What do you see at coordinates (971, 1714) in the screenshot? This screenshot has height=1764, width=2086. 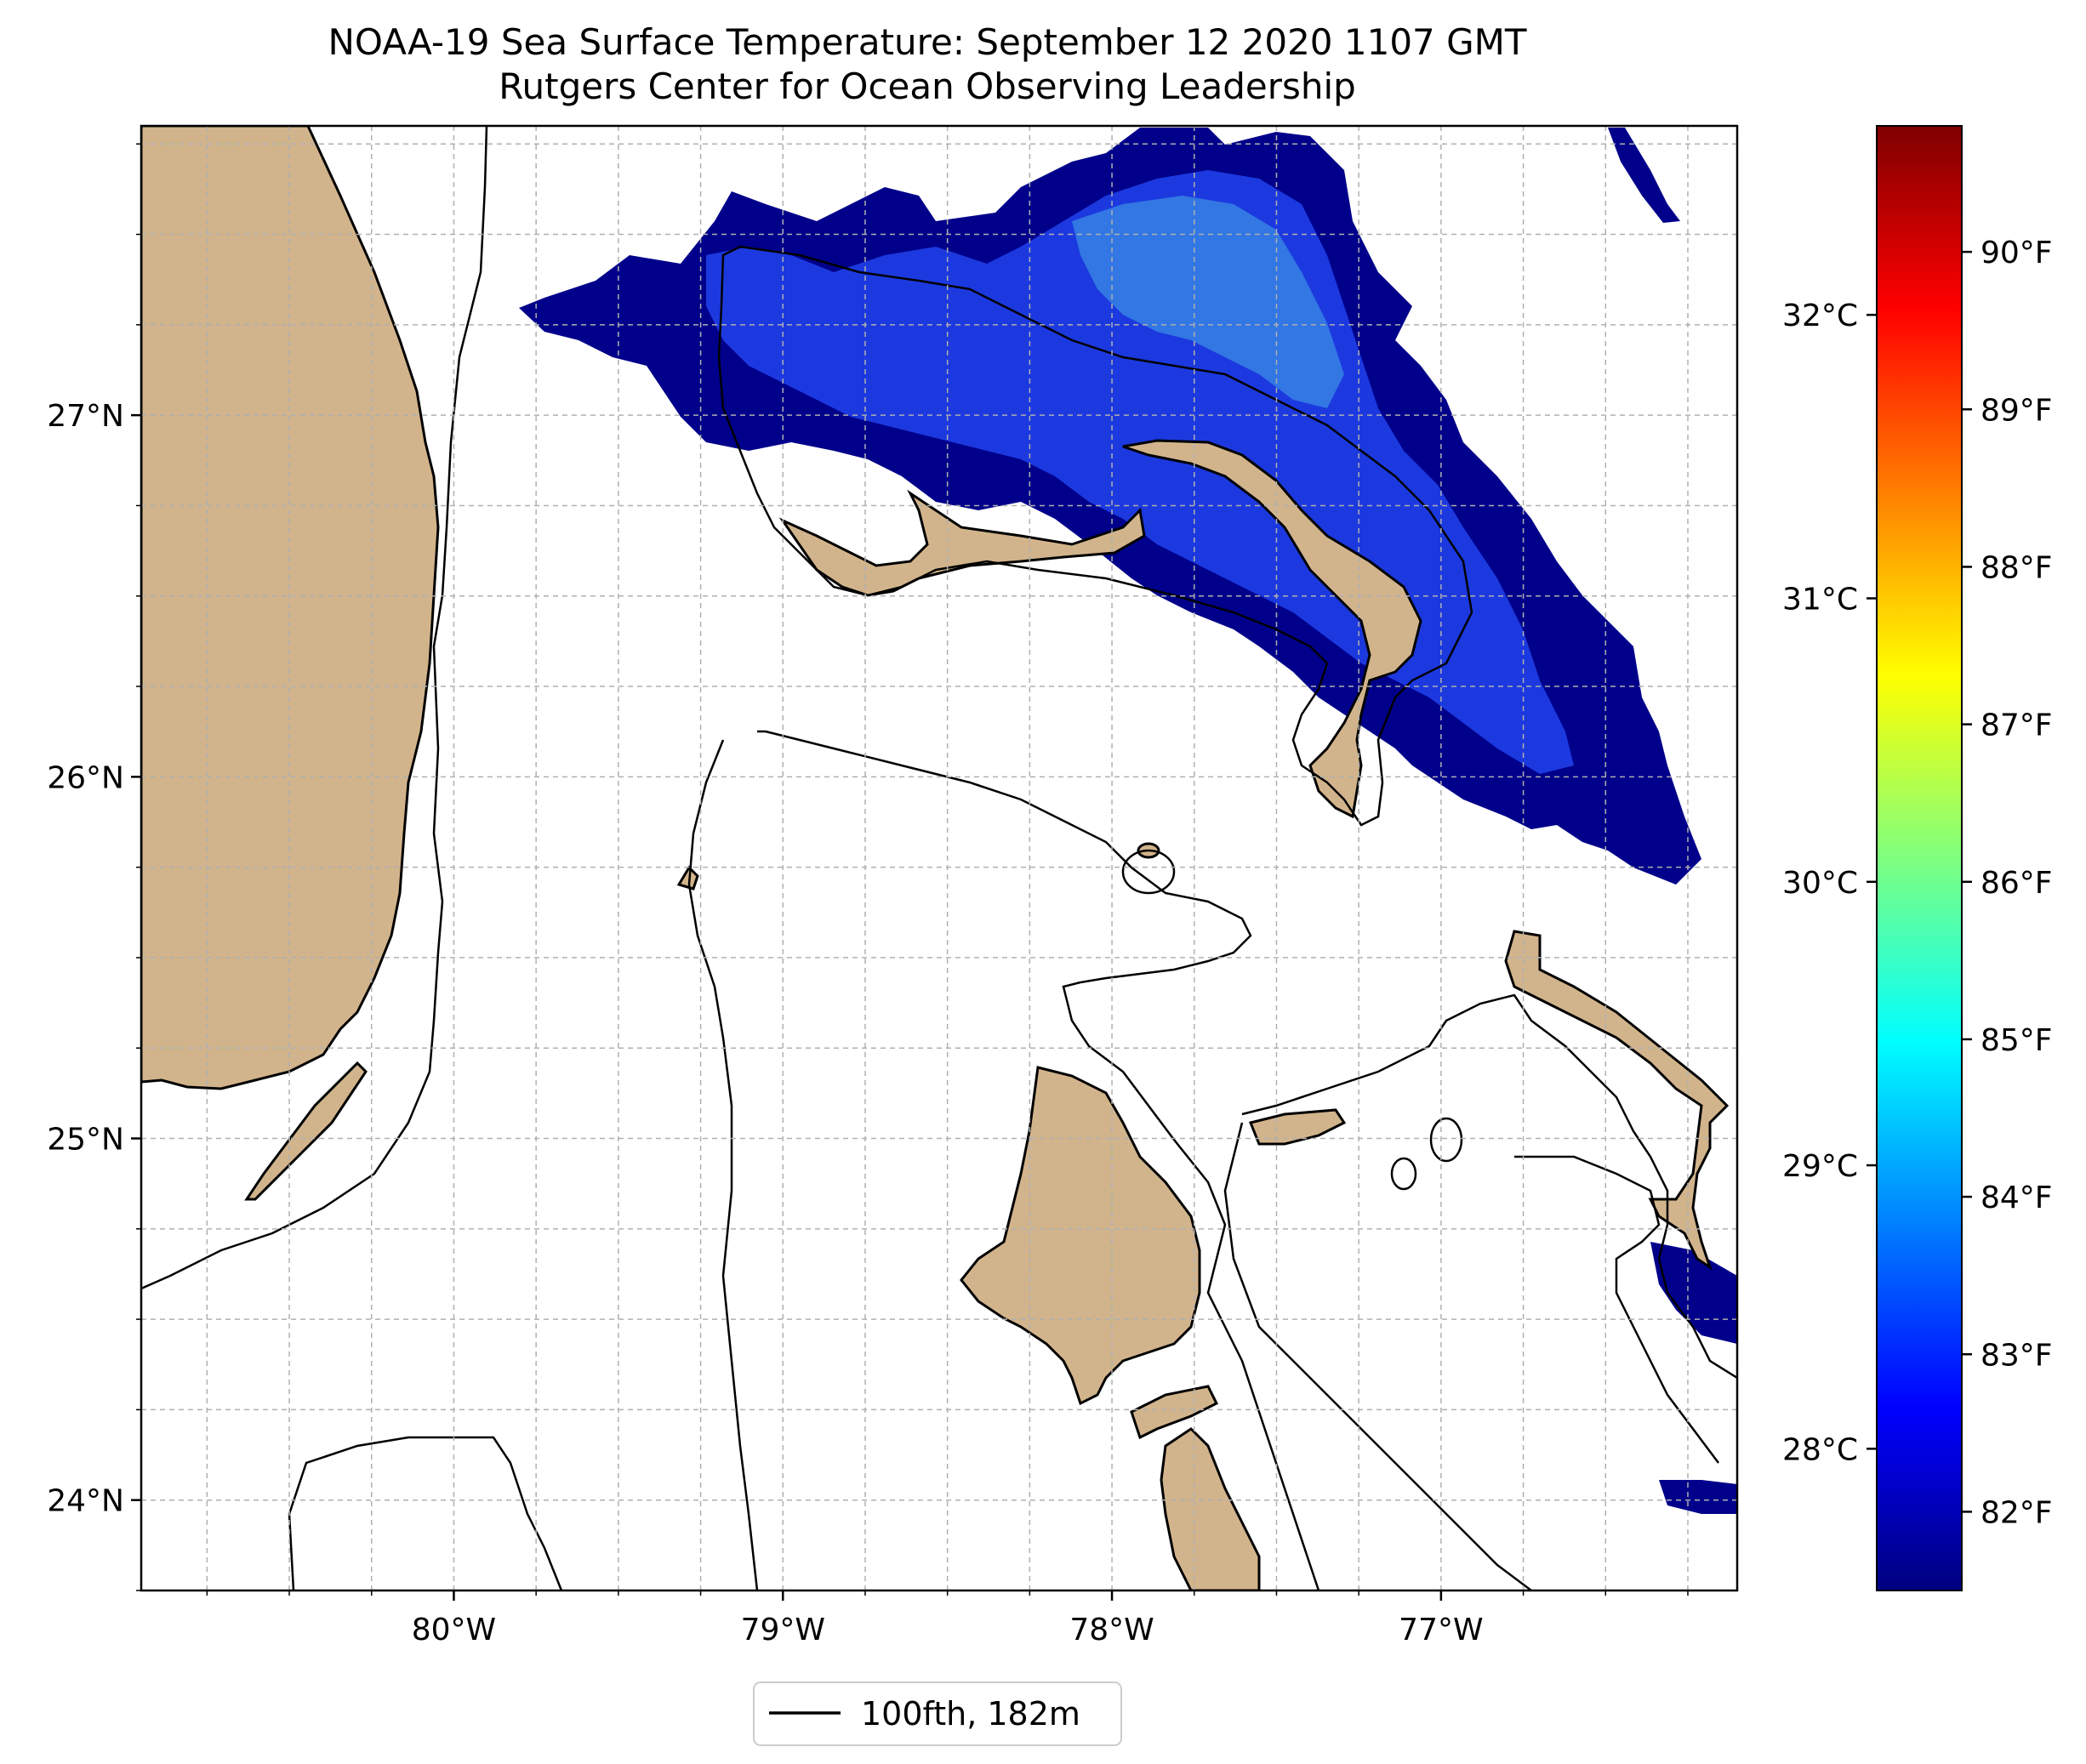 I see `legend-isobath-label: 100fth, 182m` at bounding box center [971, 1714].